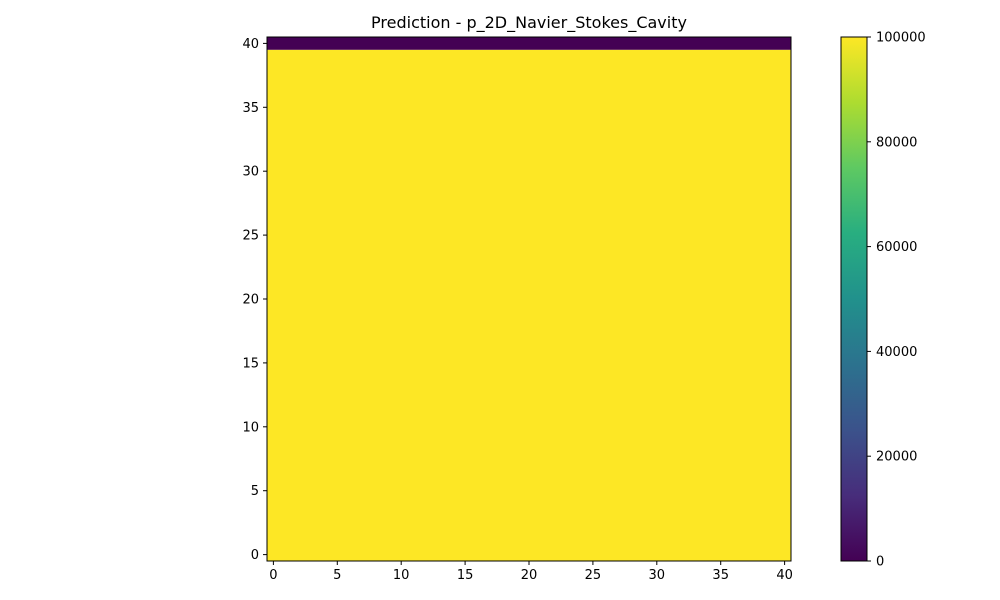 The image size is (1000, 600). I want to click on colorbar-tick-label: 60000, so click(896, 247).